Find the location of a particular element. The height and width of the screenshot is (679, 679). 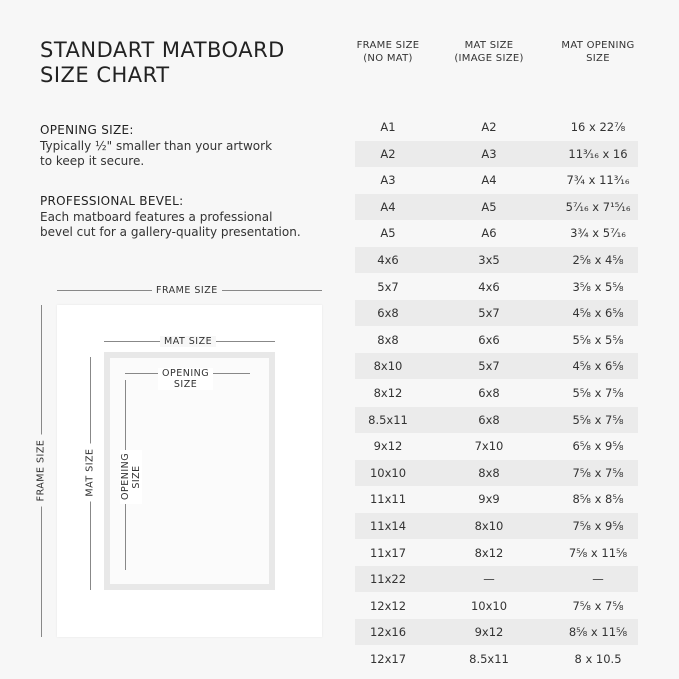

mat-size-cell: 7x10 is located at coordinates (489, 446).